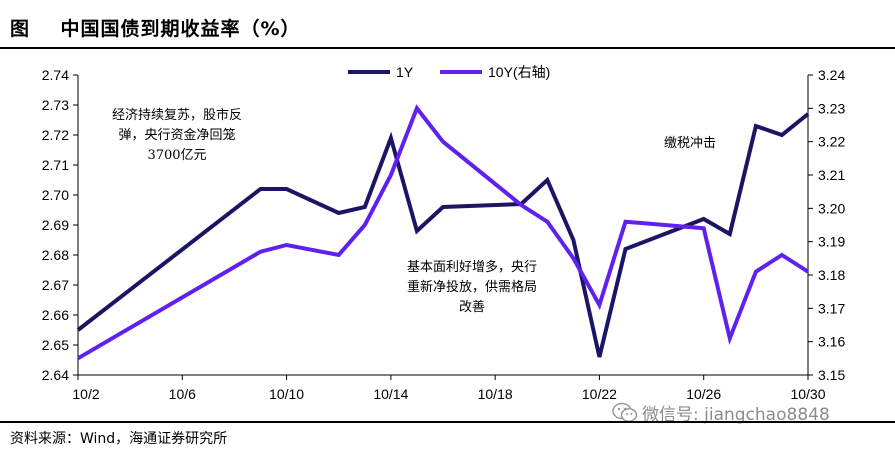  I want to click on annotation-line: 改善, so click(471, 307).